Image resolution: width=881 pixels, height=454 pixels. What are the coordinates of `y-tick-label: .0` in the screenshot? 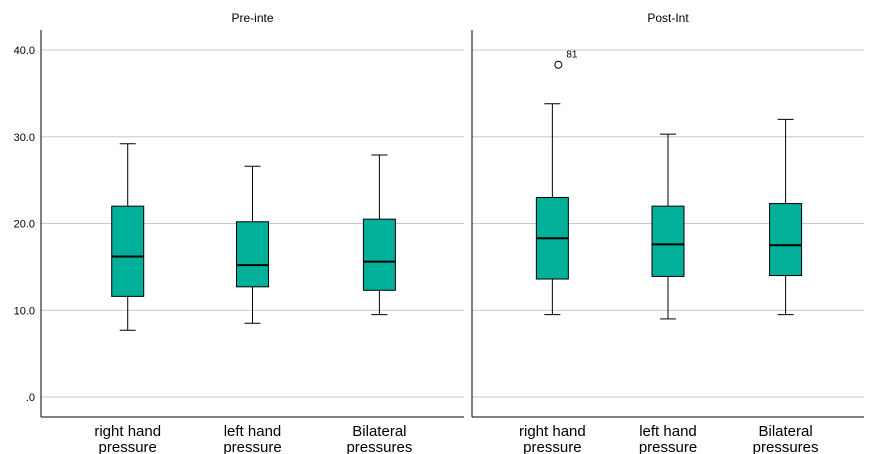 It's located at (30, 398).